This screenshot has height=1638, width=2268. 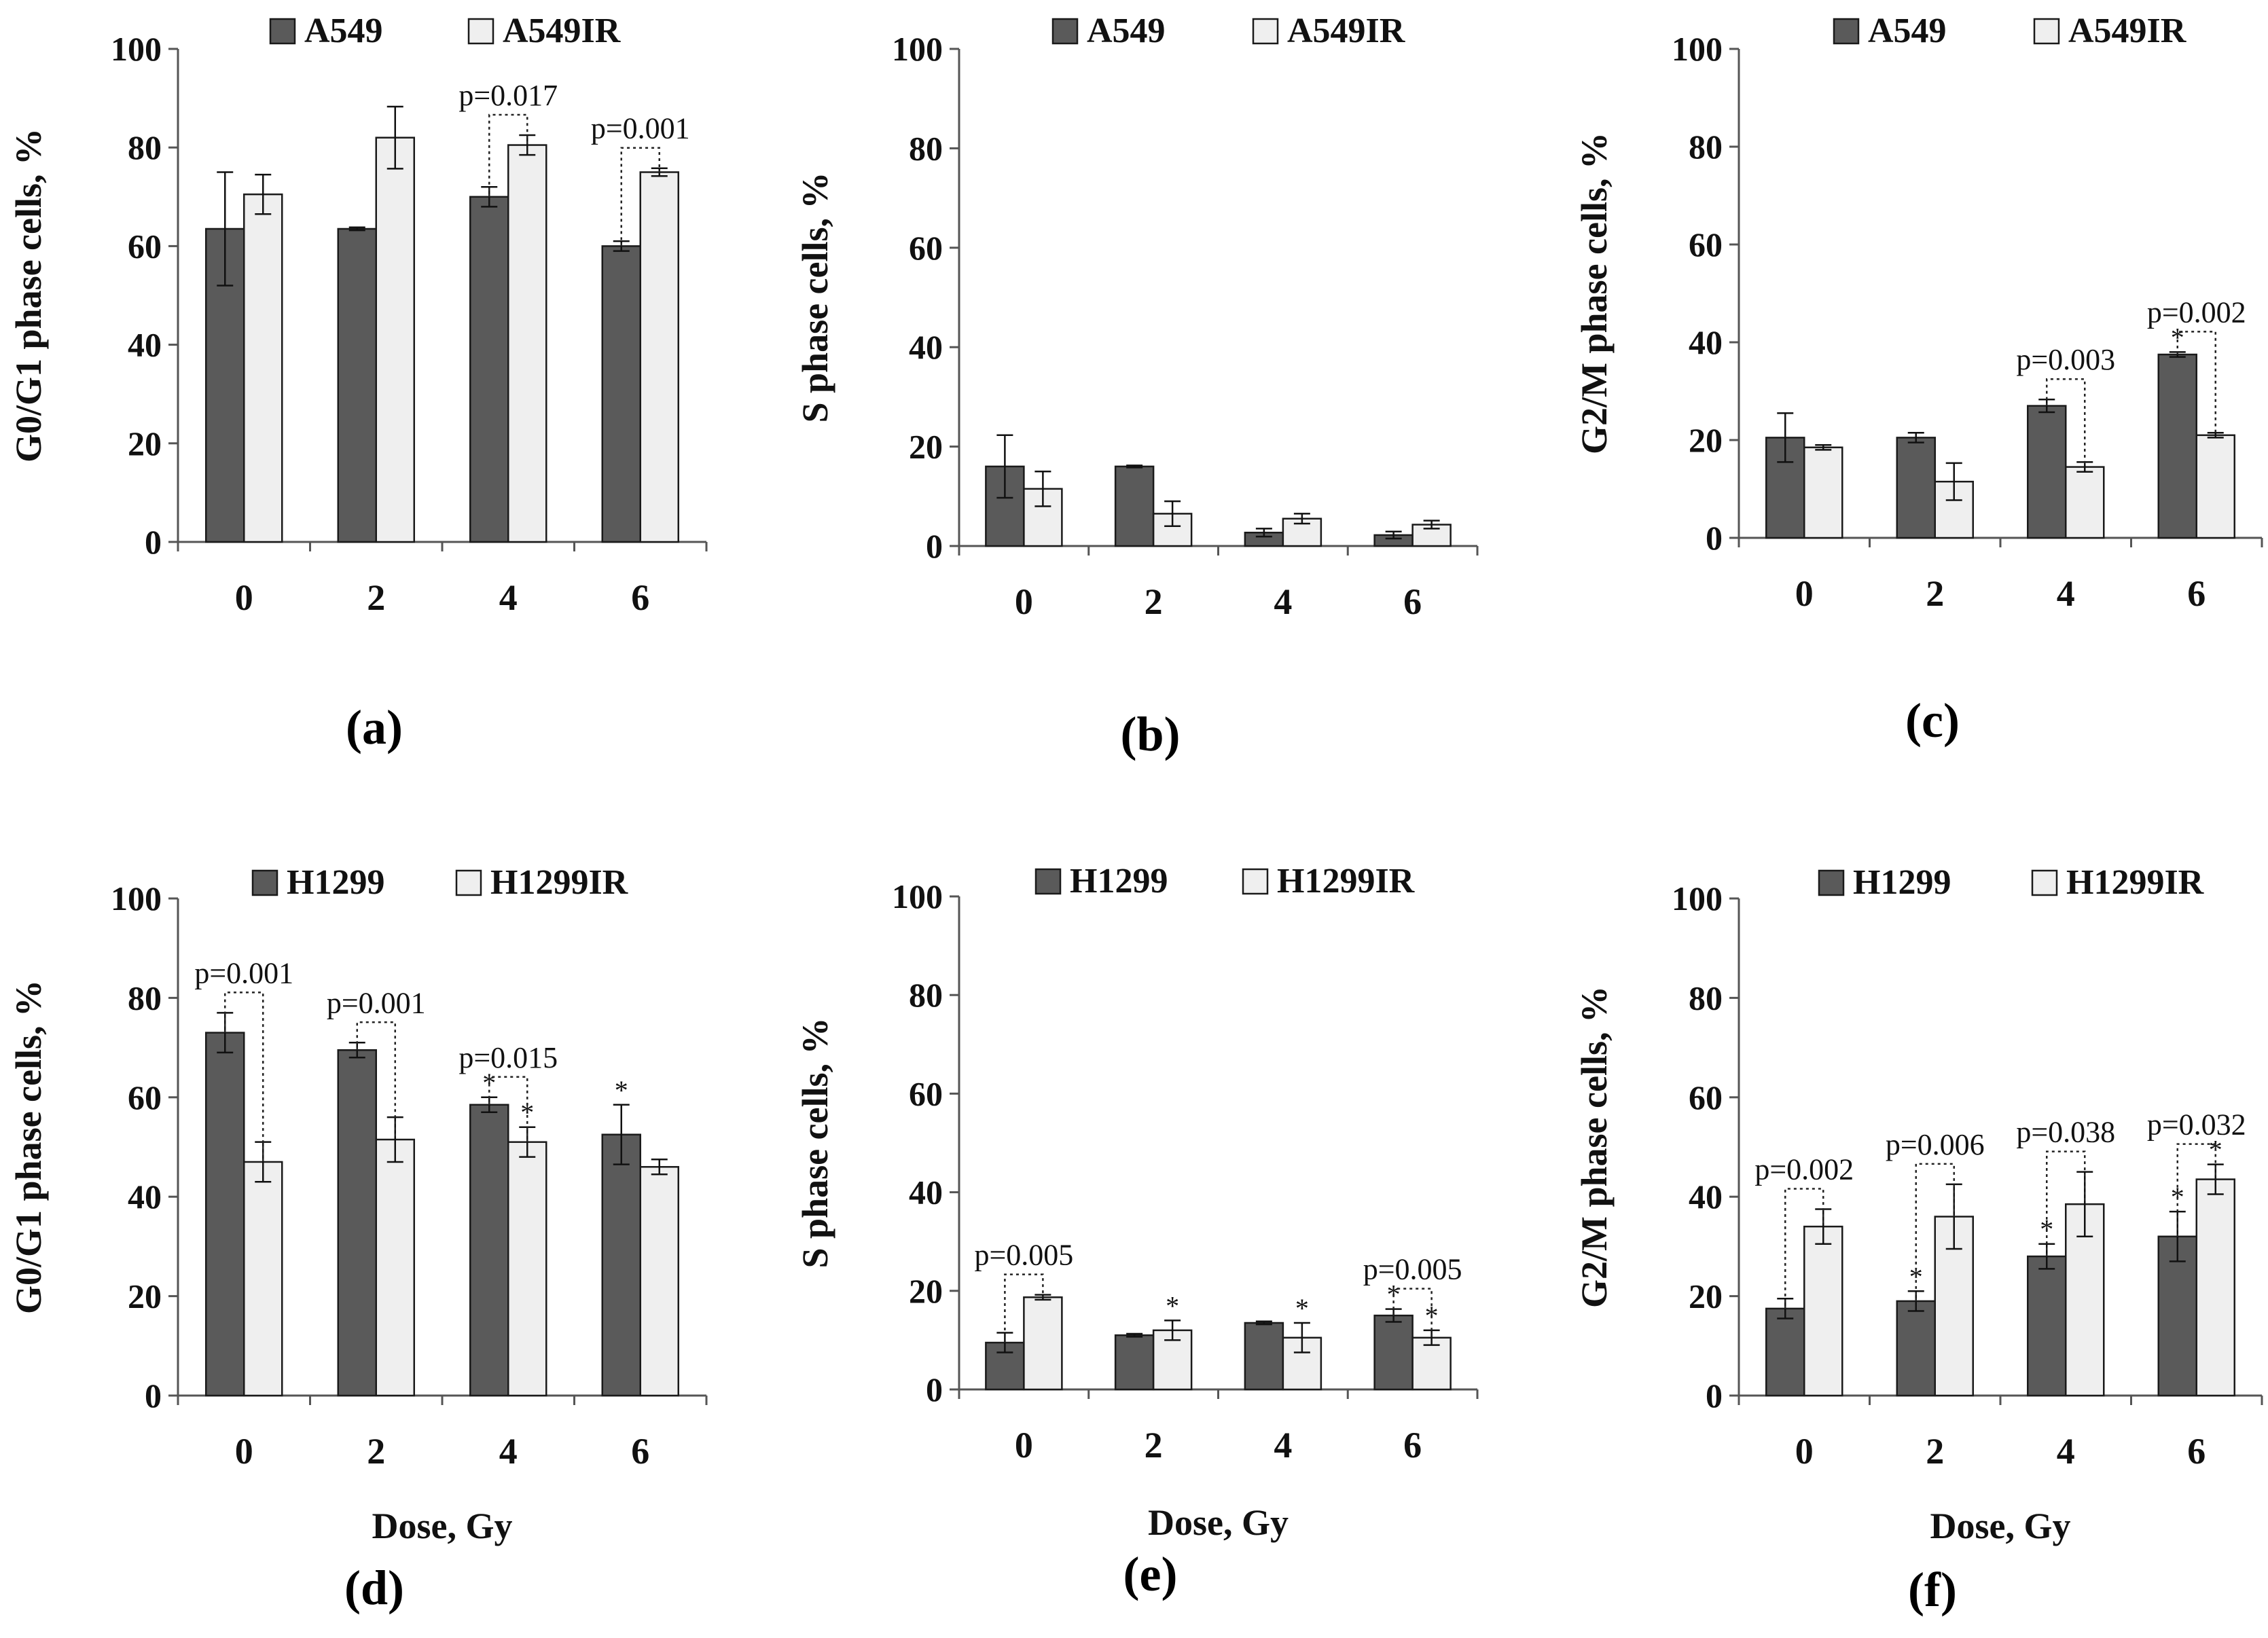 I want to click on y-tick-label: 80, so click(x=145, y=147).